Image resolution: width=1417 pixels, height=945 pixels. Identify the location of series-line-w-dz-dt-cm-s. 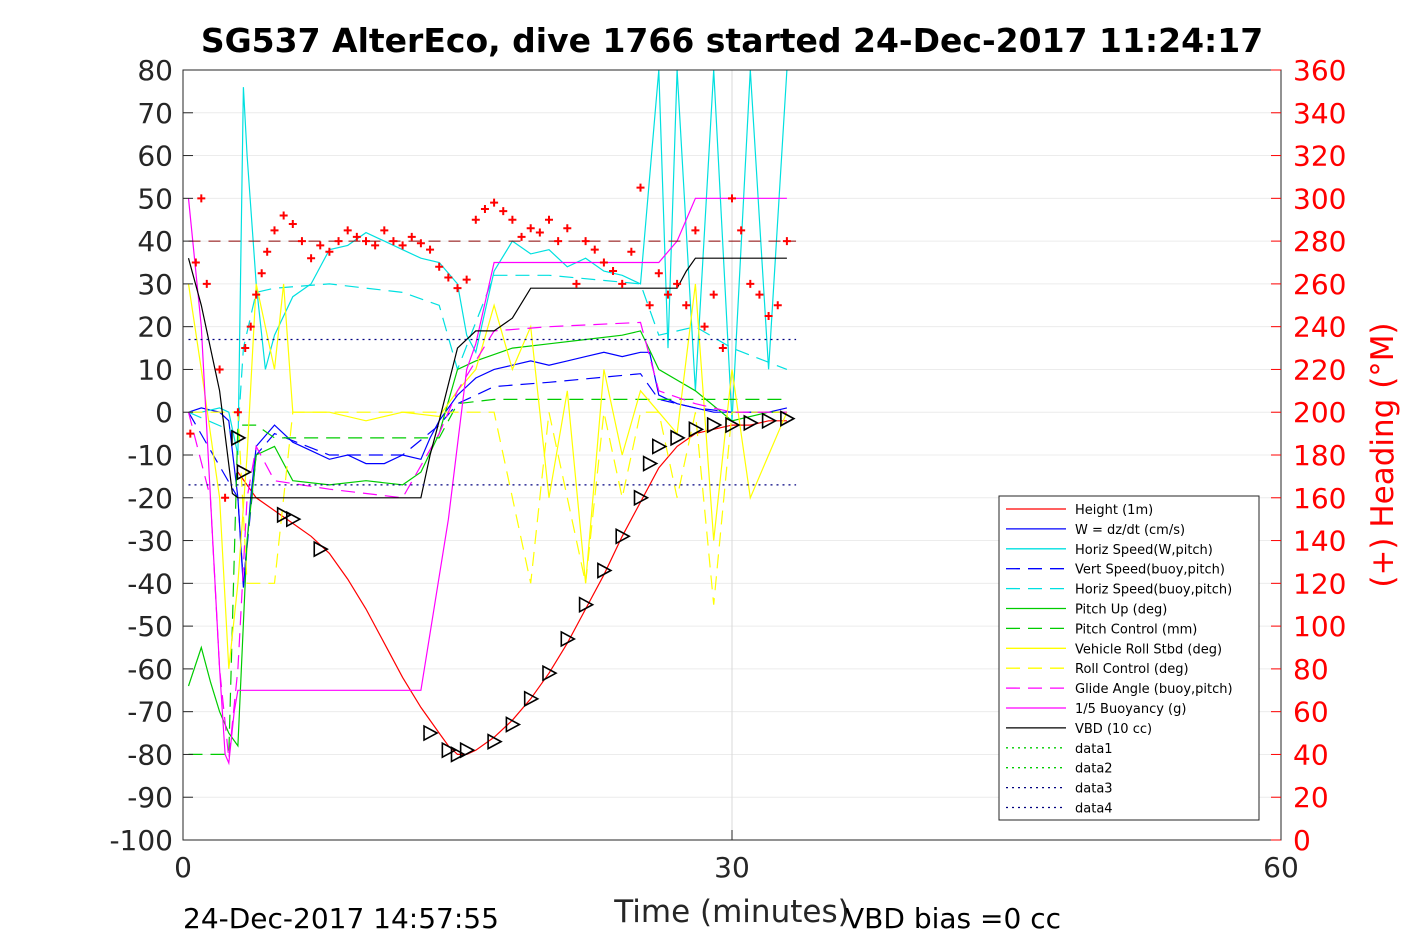
(488, 469).